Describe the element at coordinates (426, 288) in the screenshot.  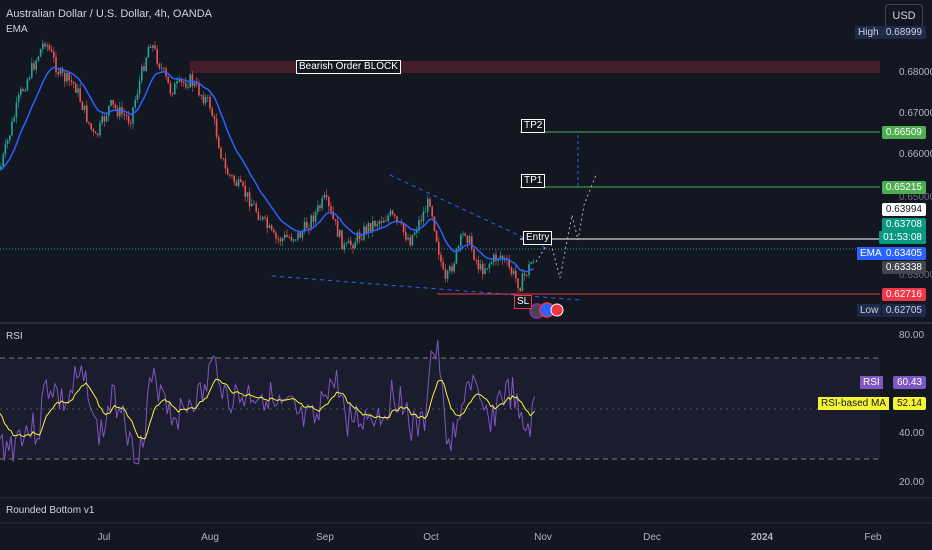
I see `wedge-lower-line` at that location.